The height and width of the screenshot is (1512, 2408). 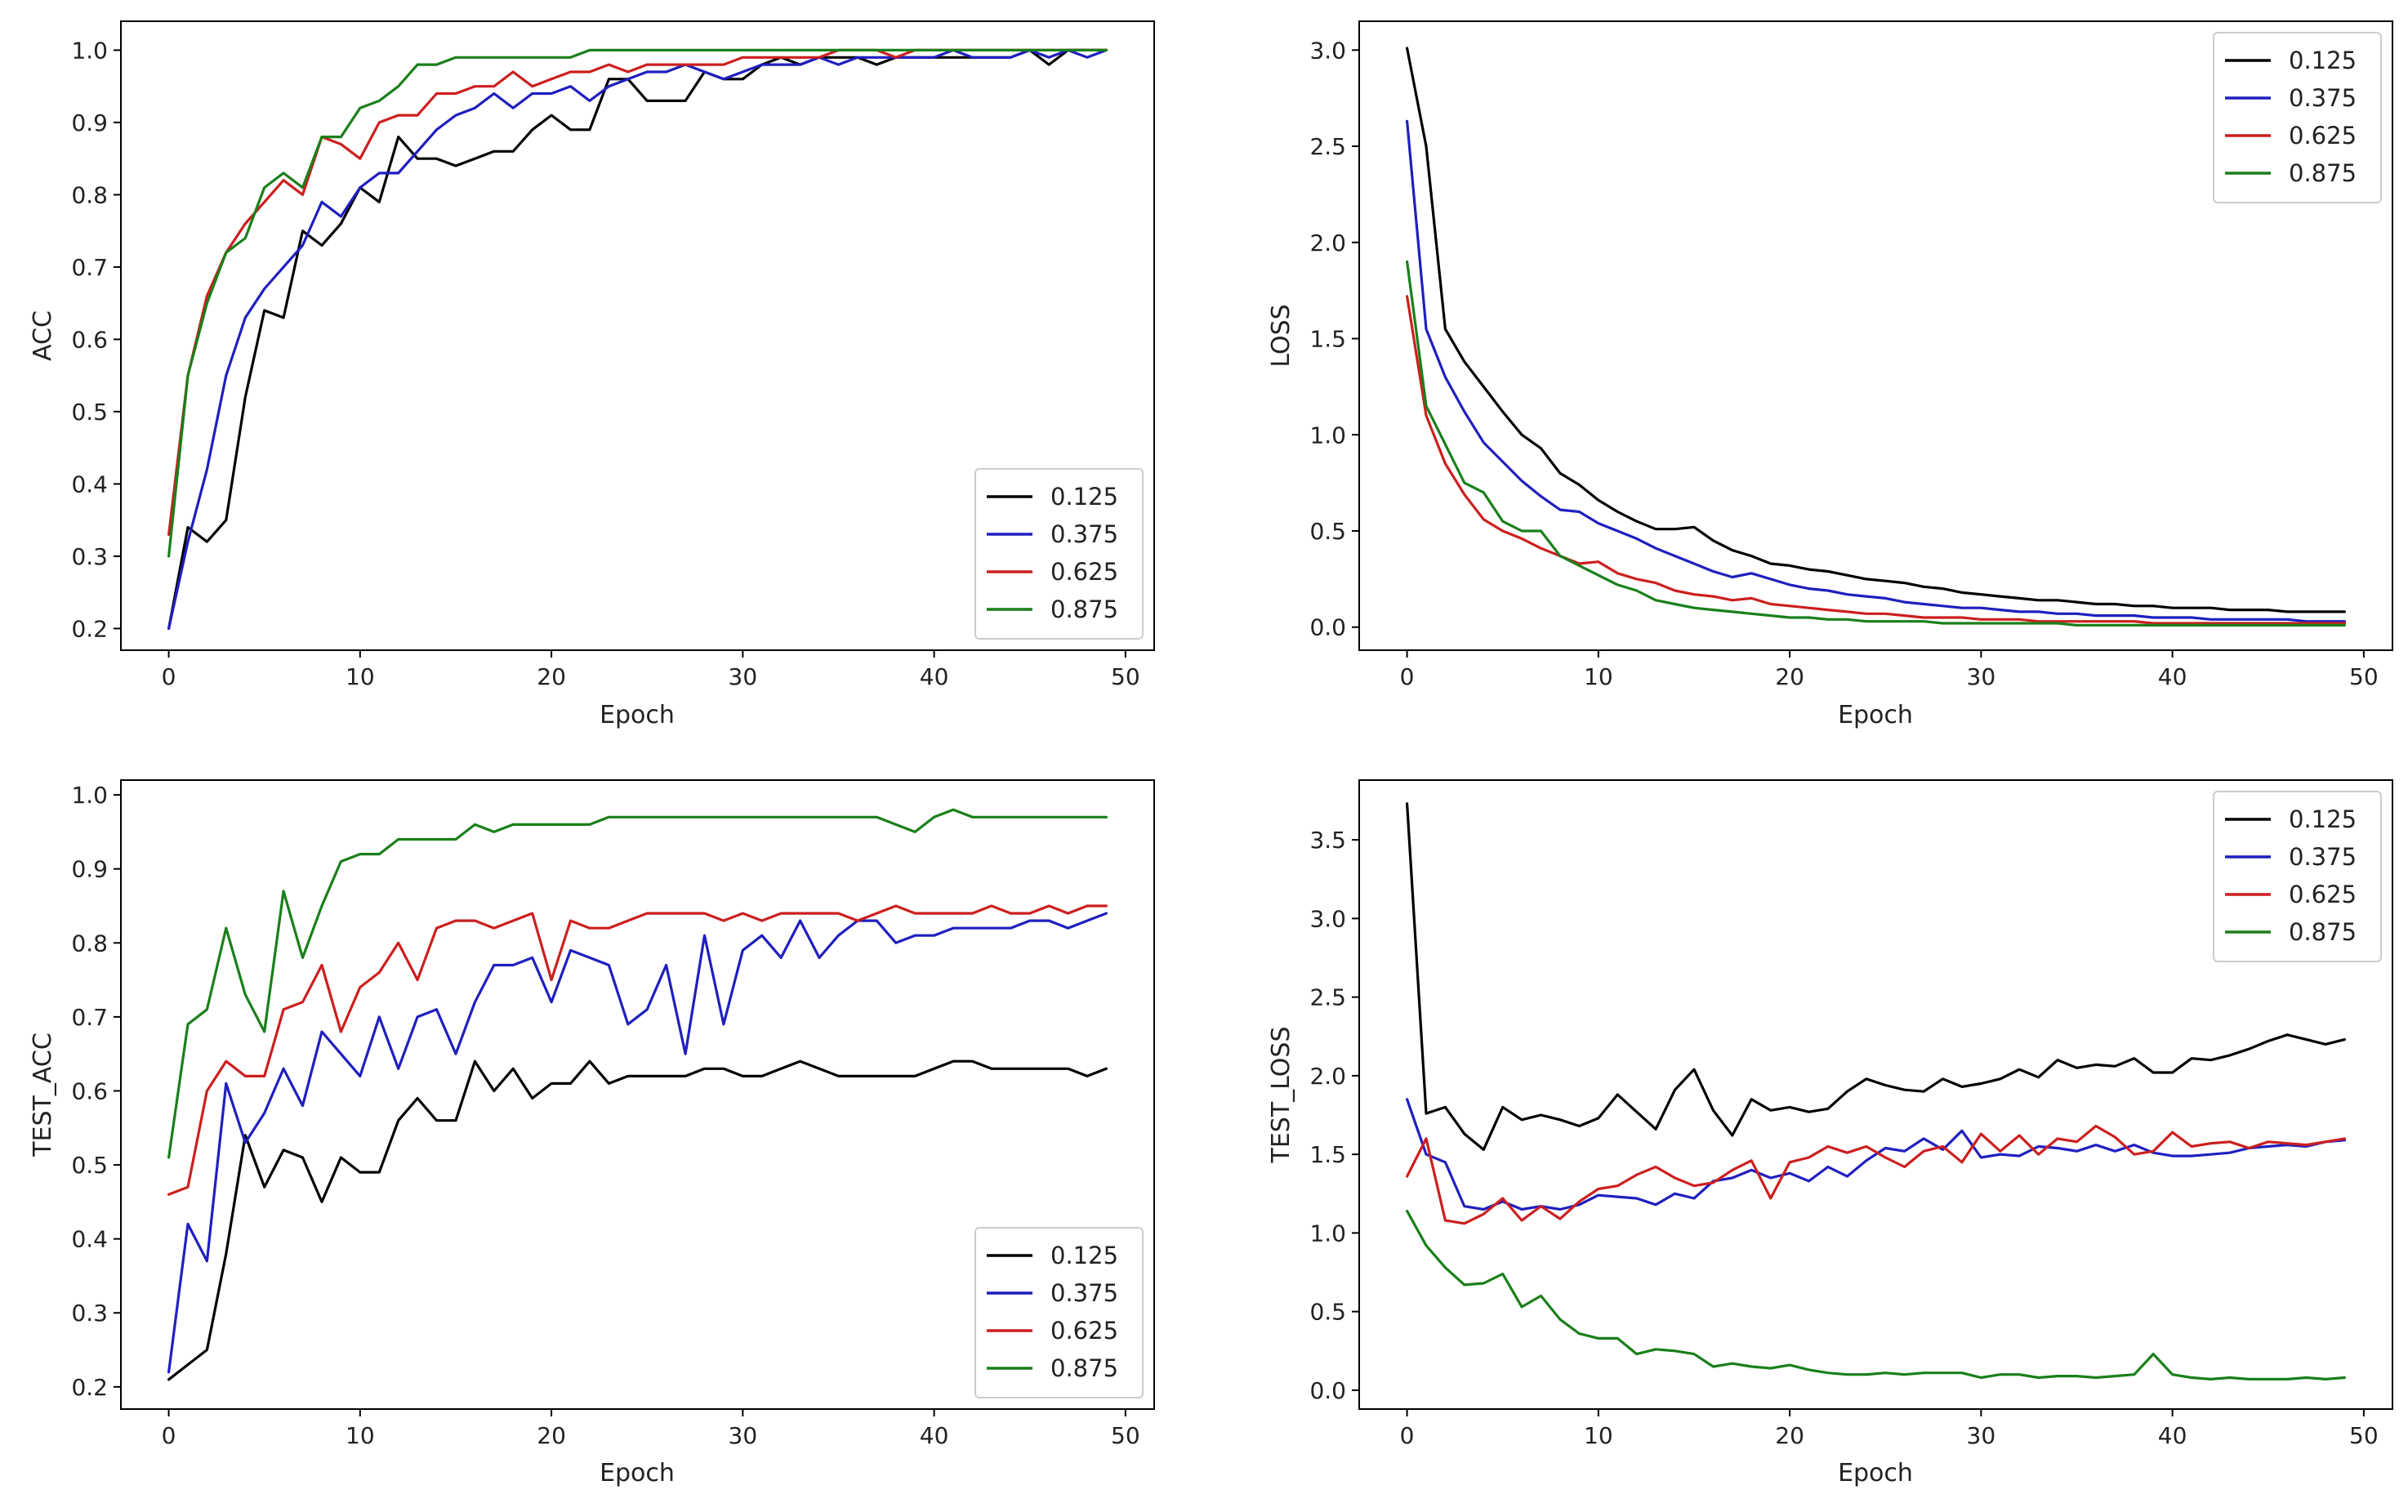 What do you see at coordinates (2323, 173) in the screenshot?
I see `loss-legend-label: 0.875` at bounding box center [2323, 173].